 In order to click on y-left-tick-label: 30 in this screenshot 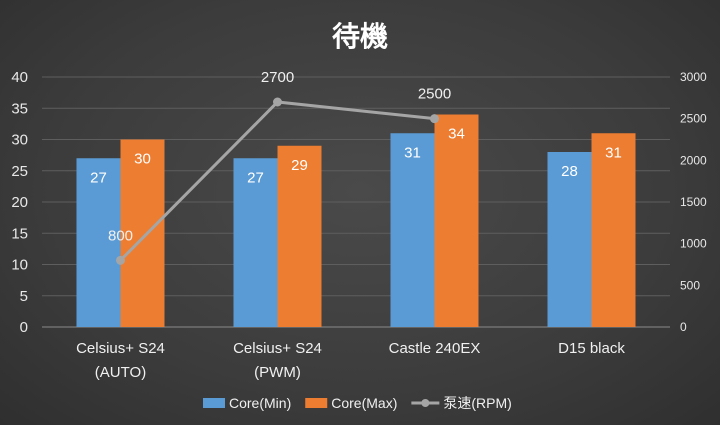, I will do `click(19, 140)`.